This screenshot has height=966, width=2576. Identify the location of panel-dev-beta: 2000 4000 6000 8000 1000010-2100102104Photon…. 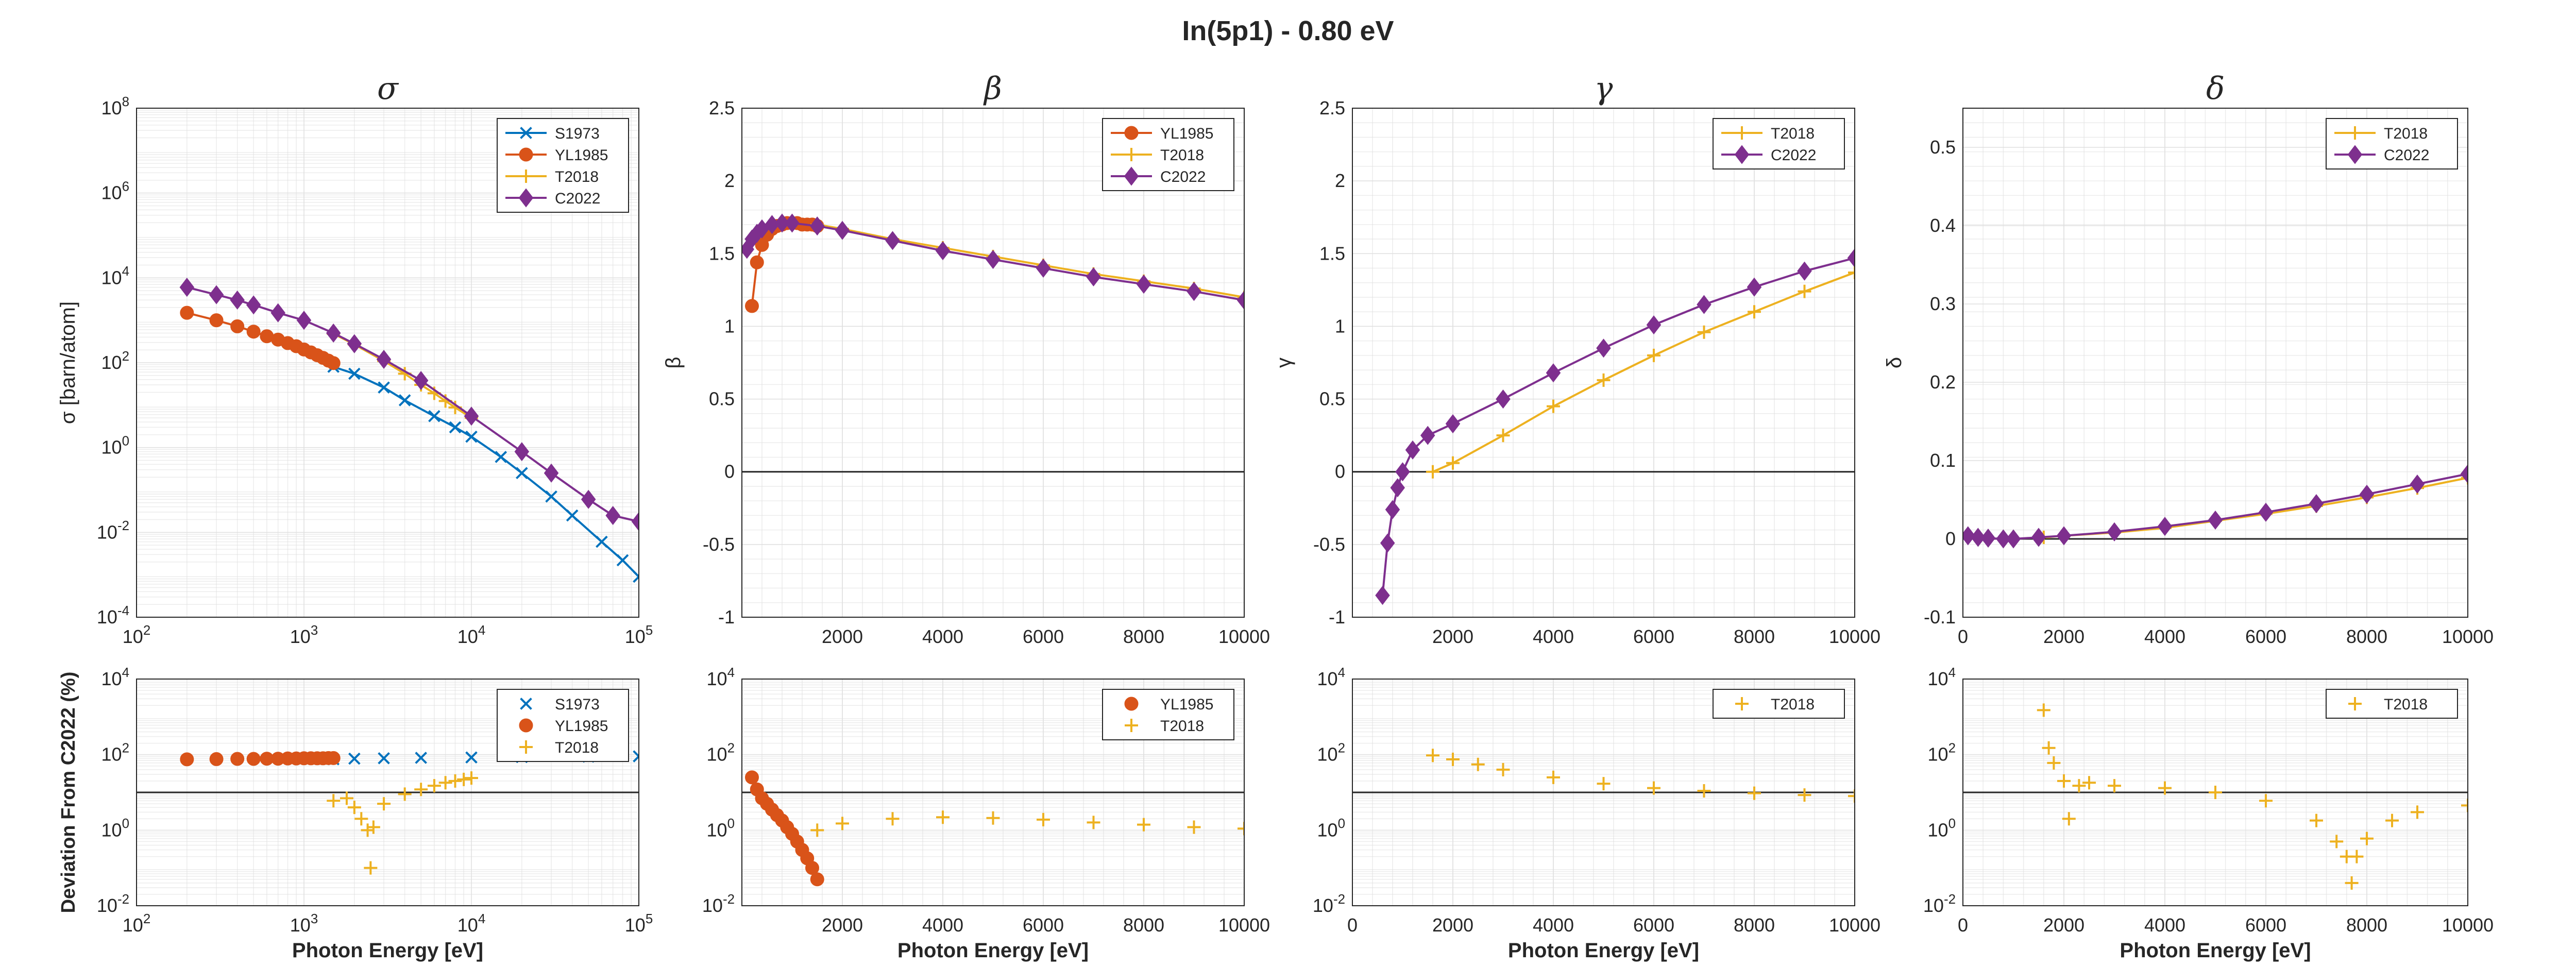
(986, 814).